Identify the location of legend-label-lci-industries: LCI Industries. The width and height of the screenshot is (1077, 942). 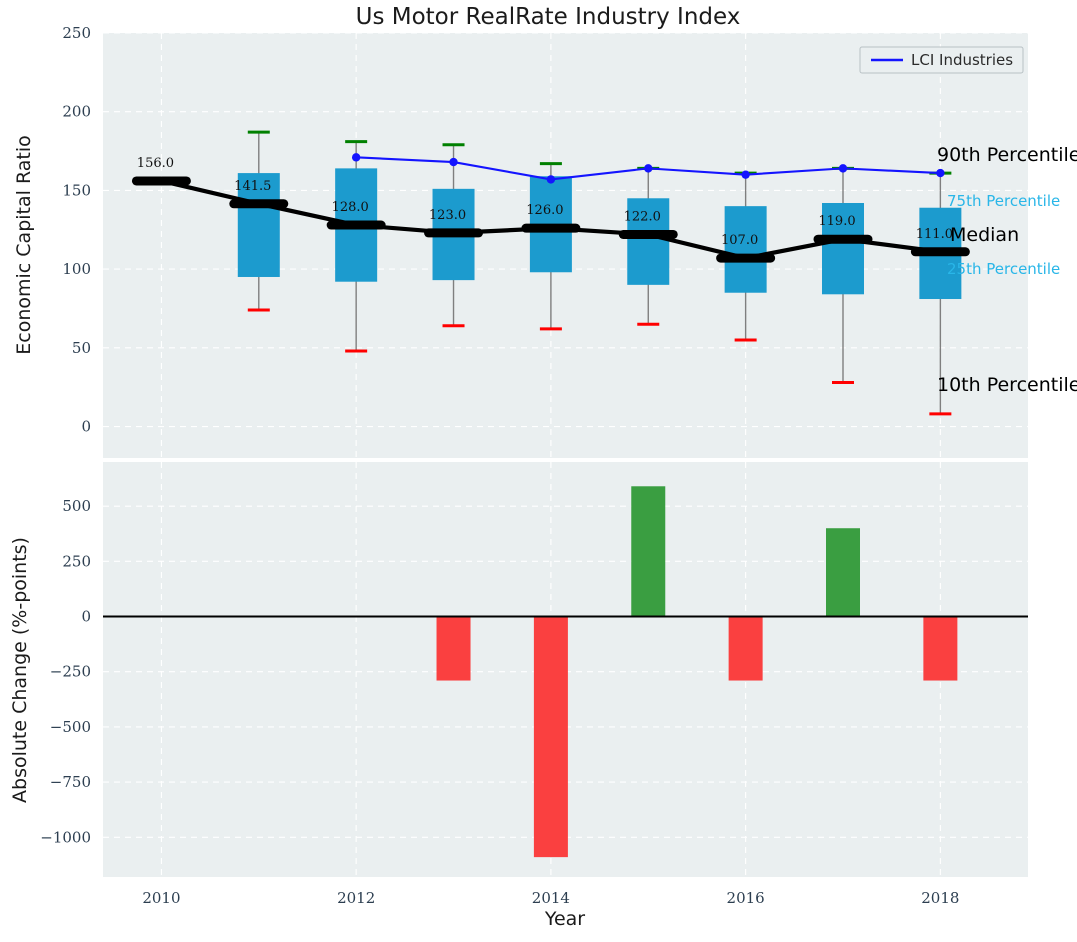
(962, 60).